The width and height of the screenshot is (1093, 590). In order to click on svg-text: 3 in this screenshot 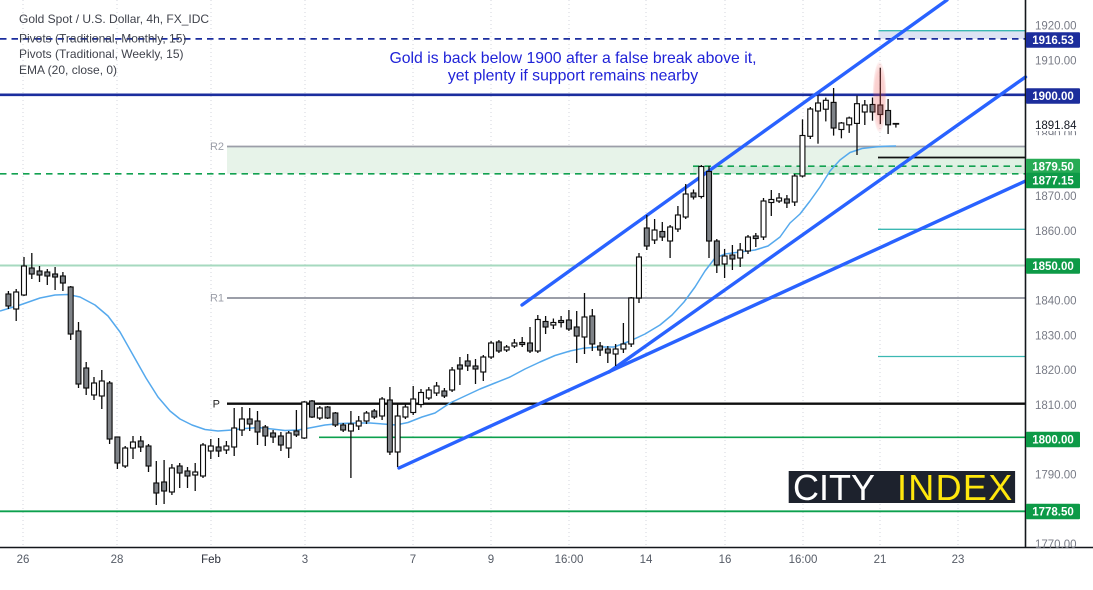, I will do `click(305, 560)`.